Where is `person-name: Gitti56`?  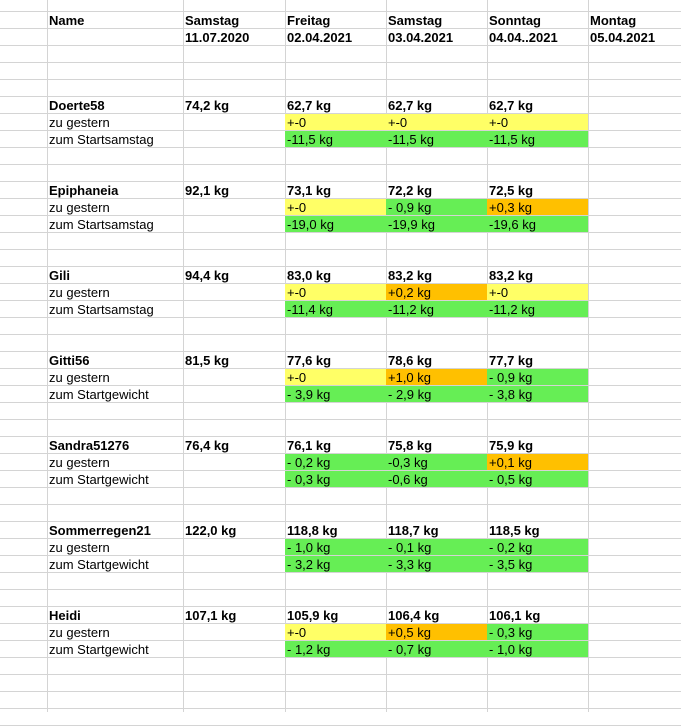
person-name: Gitti56 is located at coordinates (69, 360).